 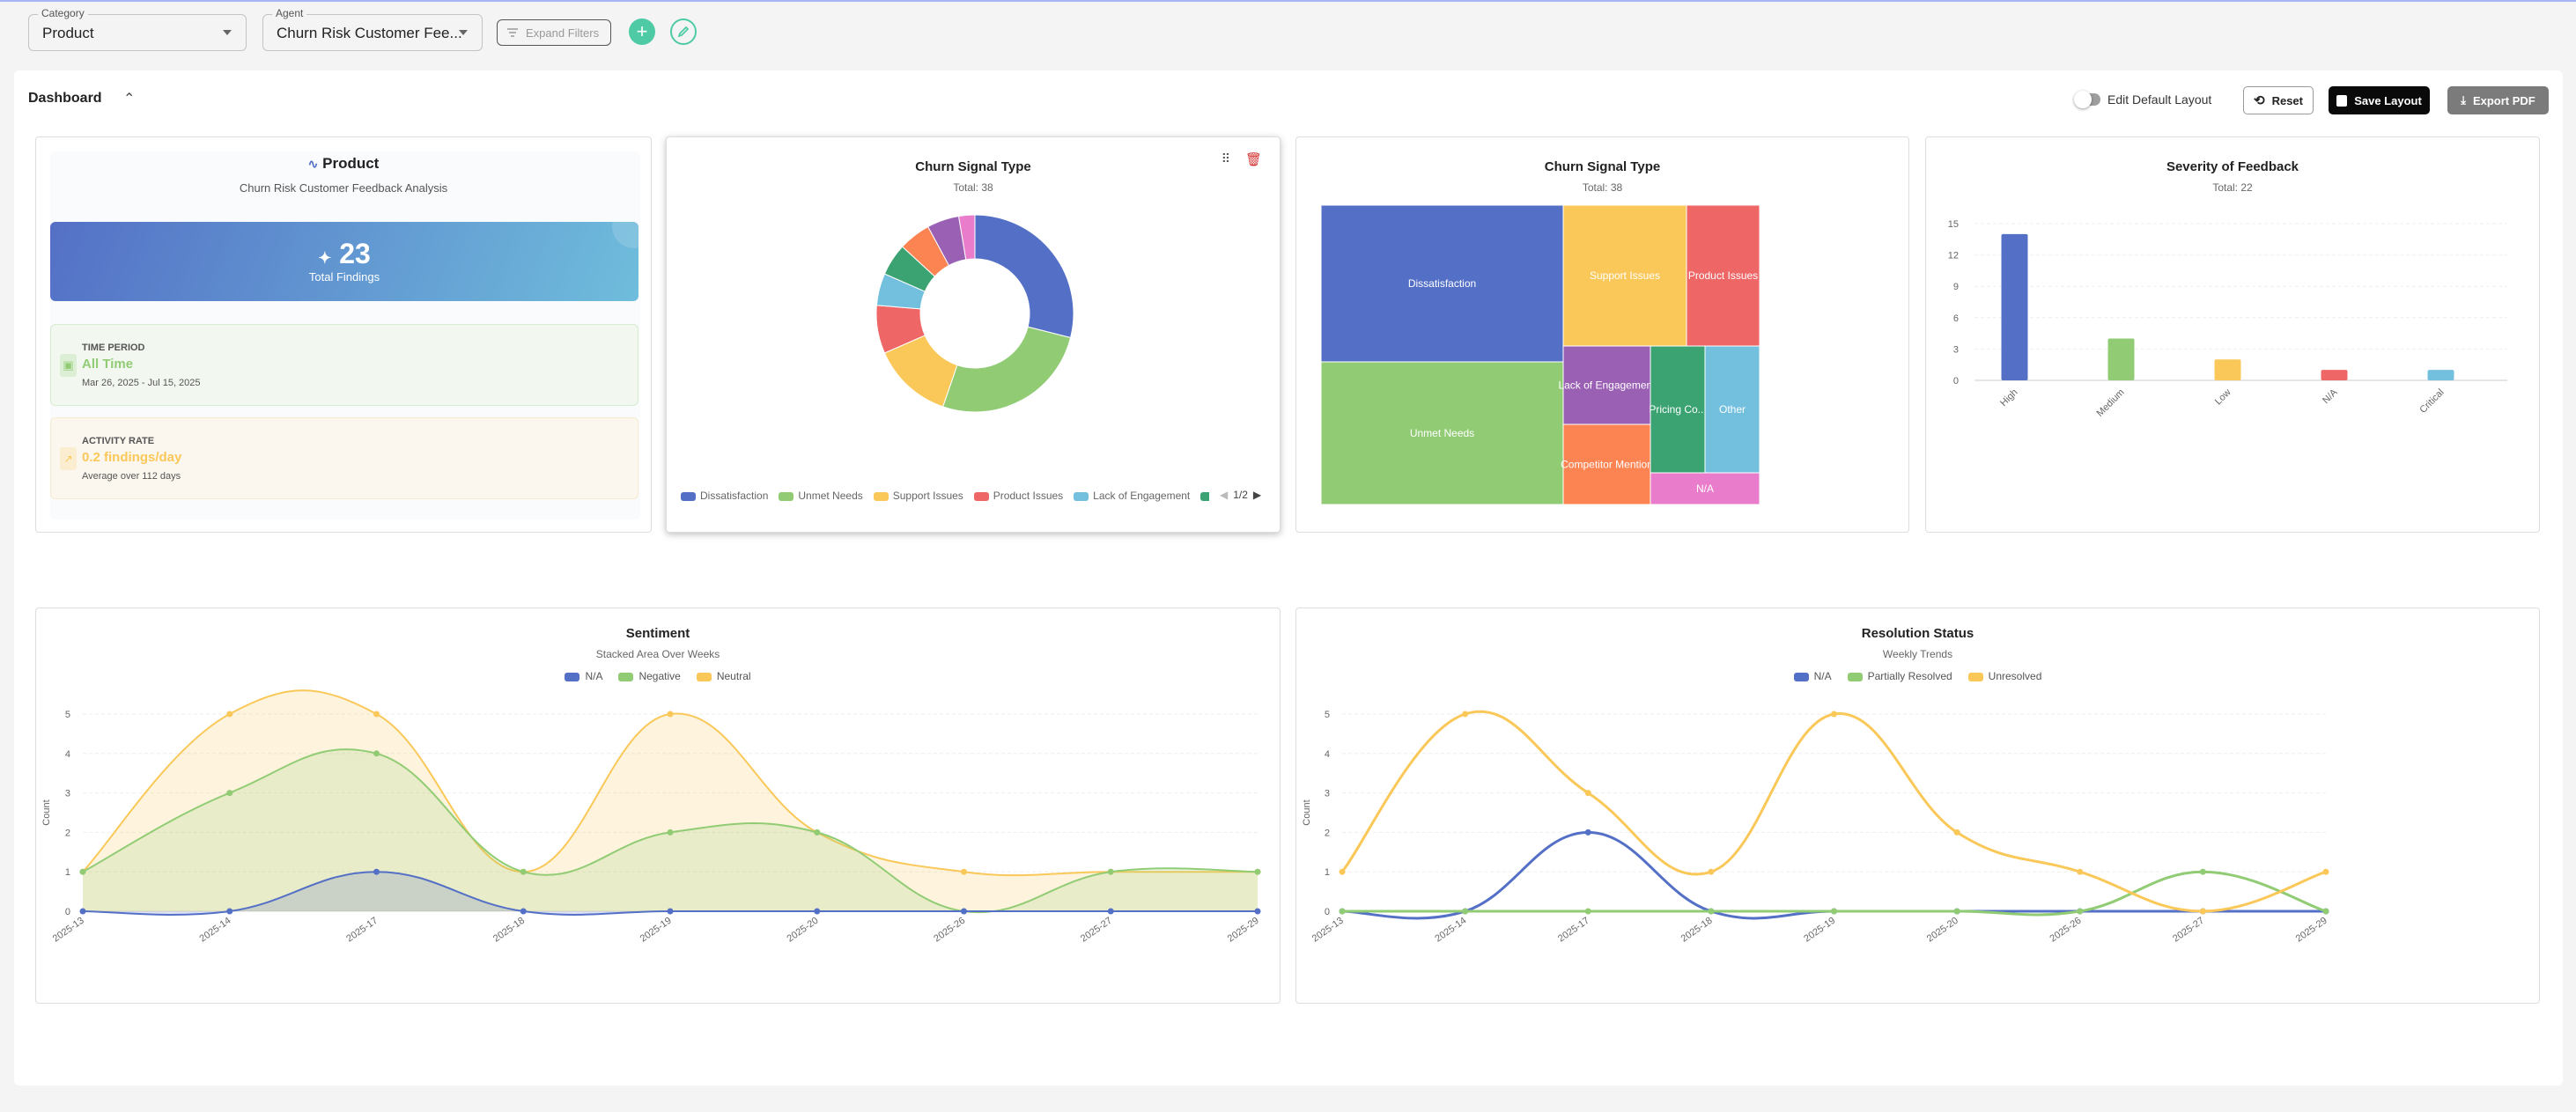 What do you see at coordinates (1018, 496) in the screenshot?
I see `legend-item: Product Issues` at bounding box center [1018, 496].